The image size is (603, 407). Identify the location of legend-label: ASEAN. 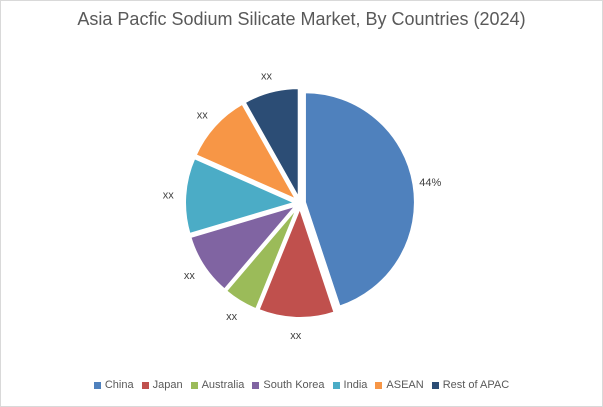
(405, 385).